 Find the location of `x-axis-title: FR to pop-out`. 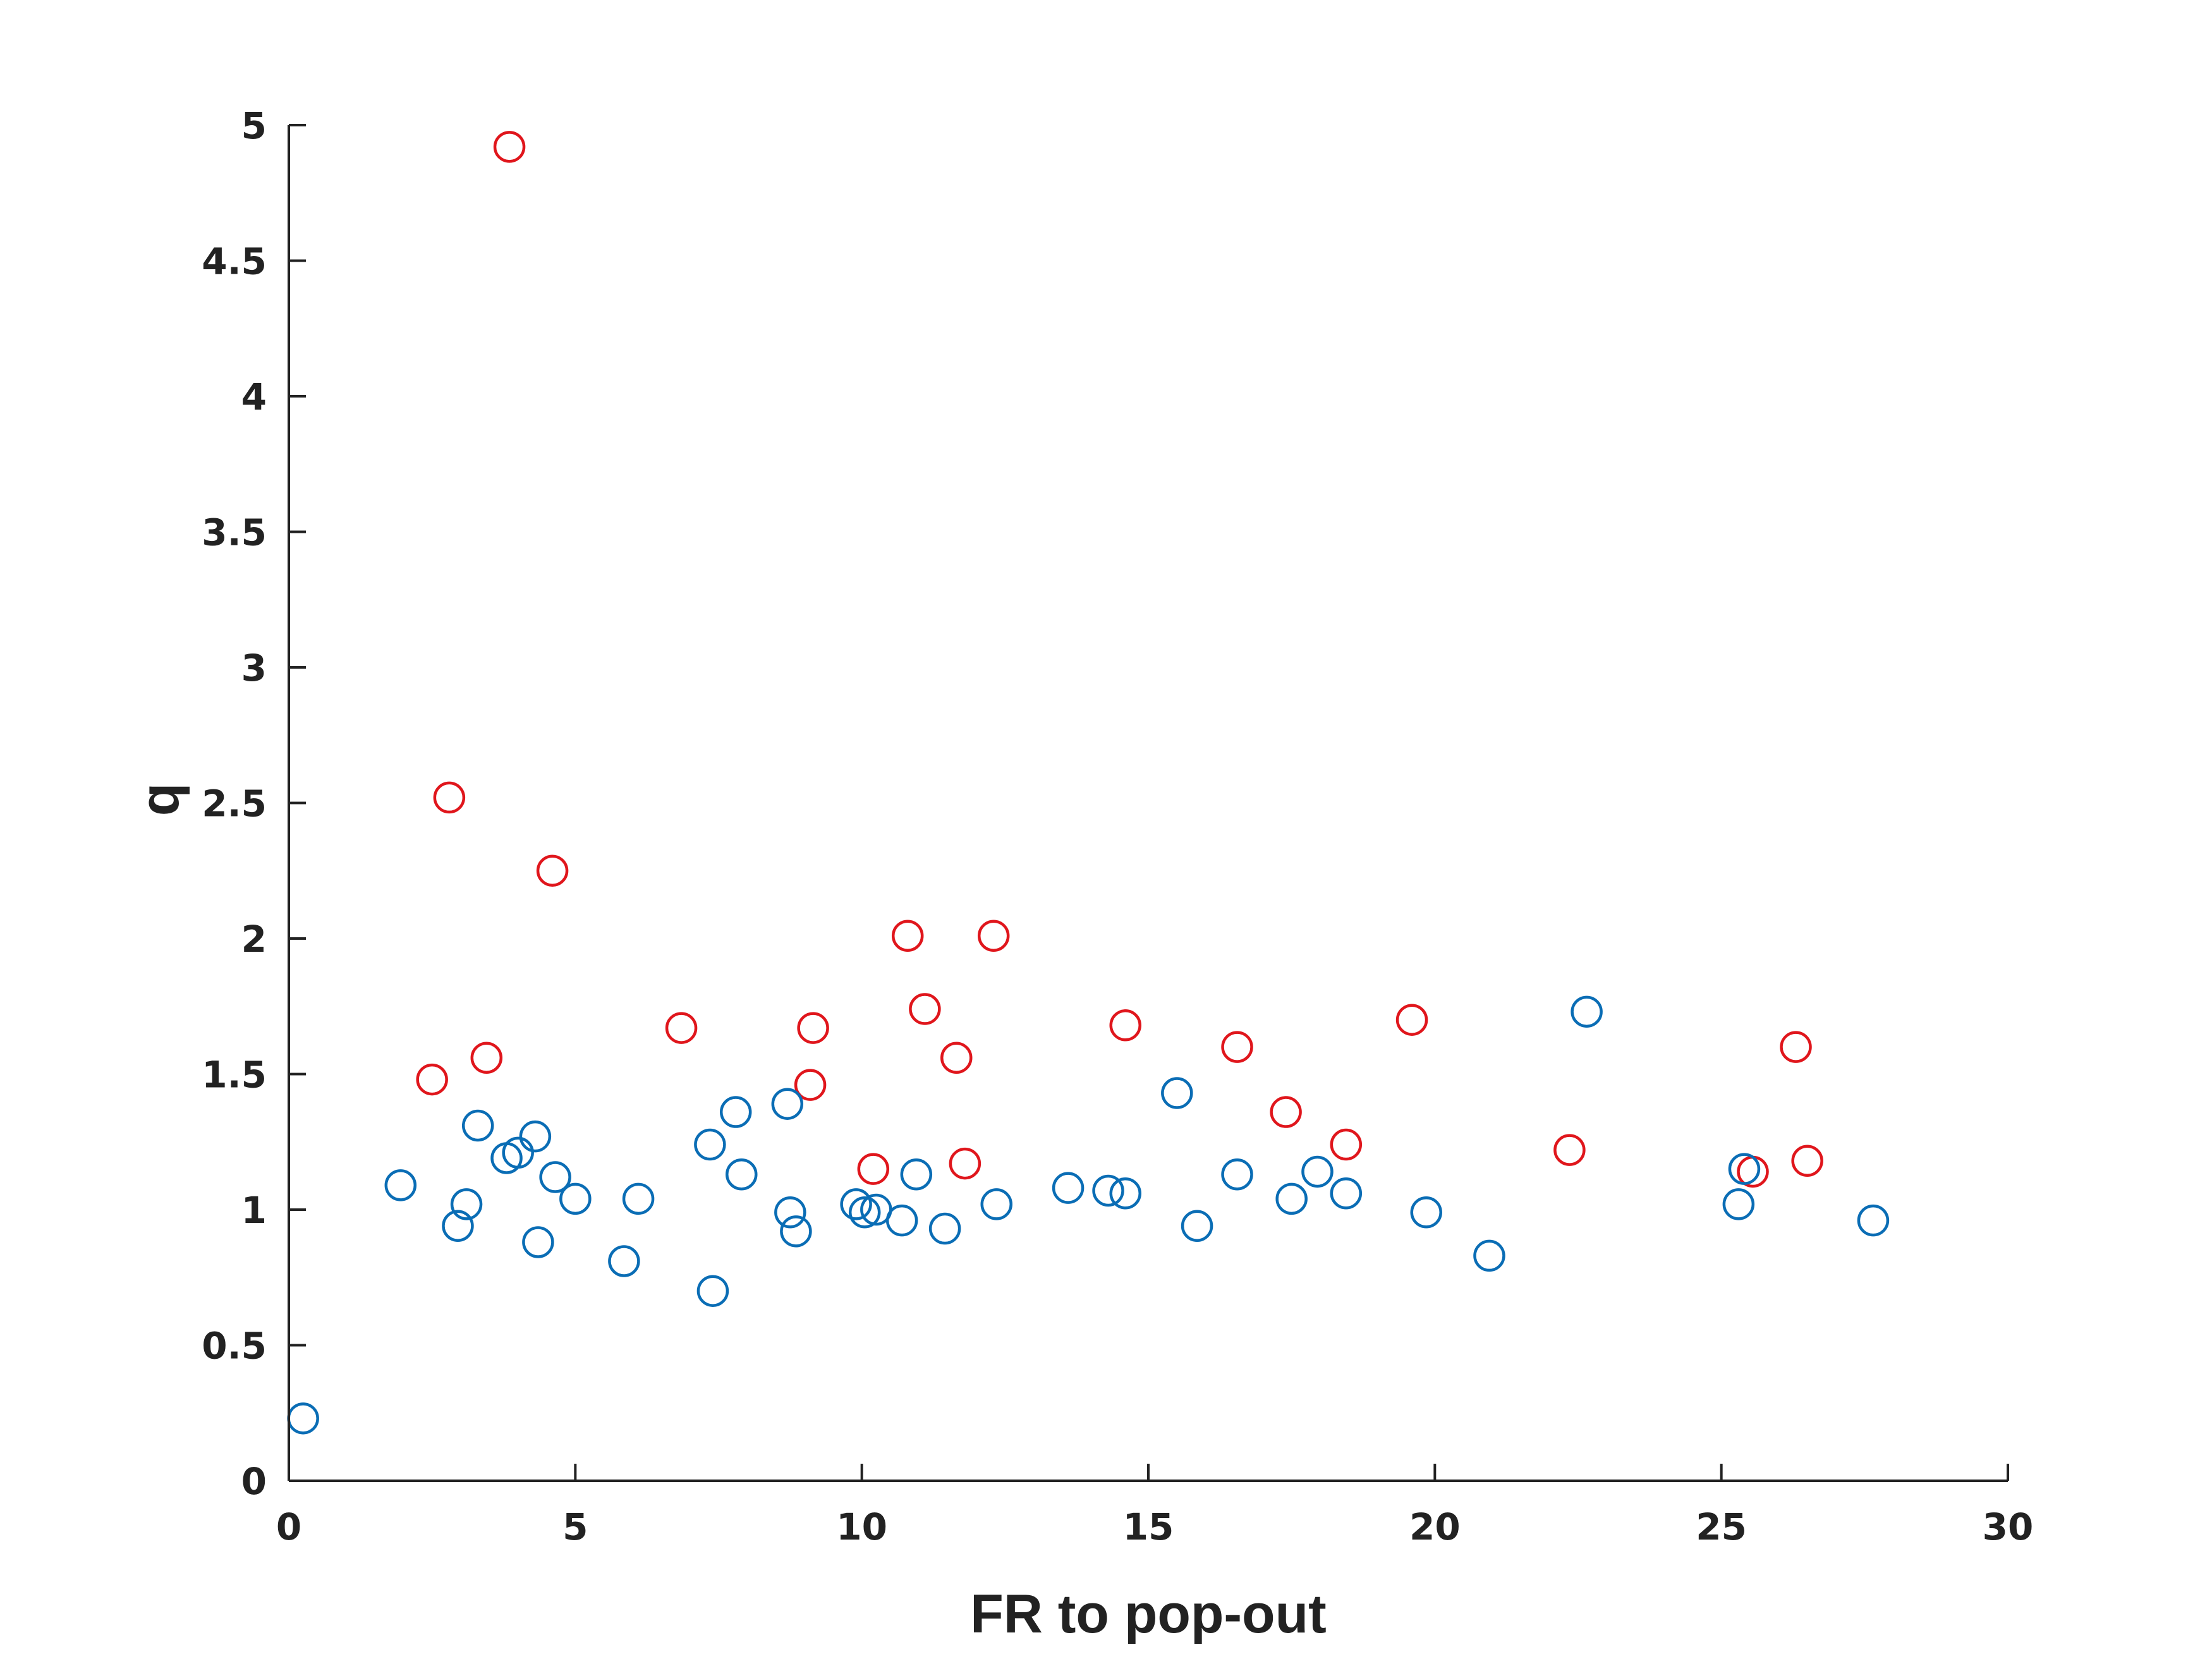

x-axis-title: FR to pop-out is located at coordinates (1148, 1614).